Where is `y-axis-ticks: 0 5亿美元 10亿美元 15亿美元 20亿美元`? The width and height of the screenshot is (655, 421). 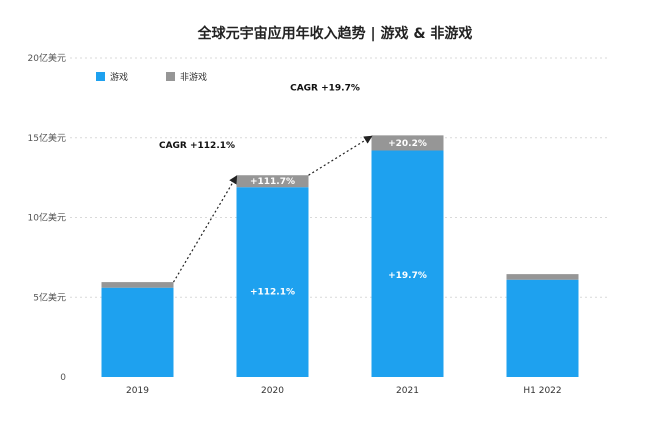
y-axis-ticks: 0 5亿美元 10亿美元 15亿美元 20亿美元 is located at coordinates (47, 217).